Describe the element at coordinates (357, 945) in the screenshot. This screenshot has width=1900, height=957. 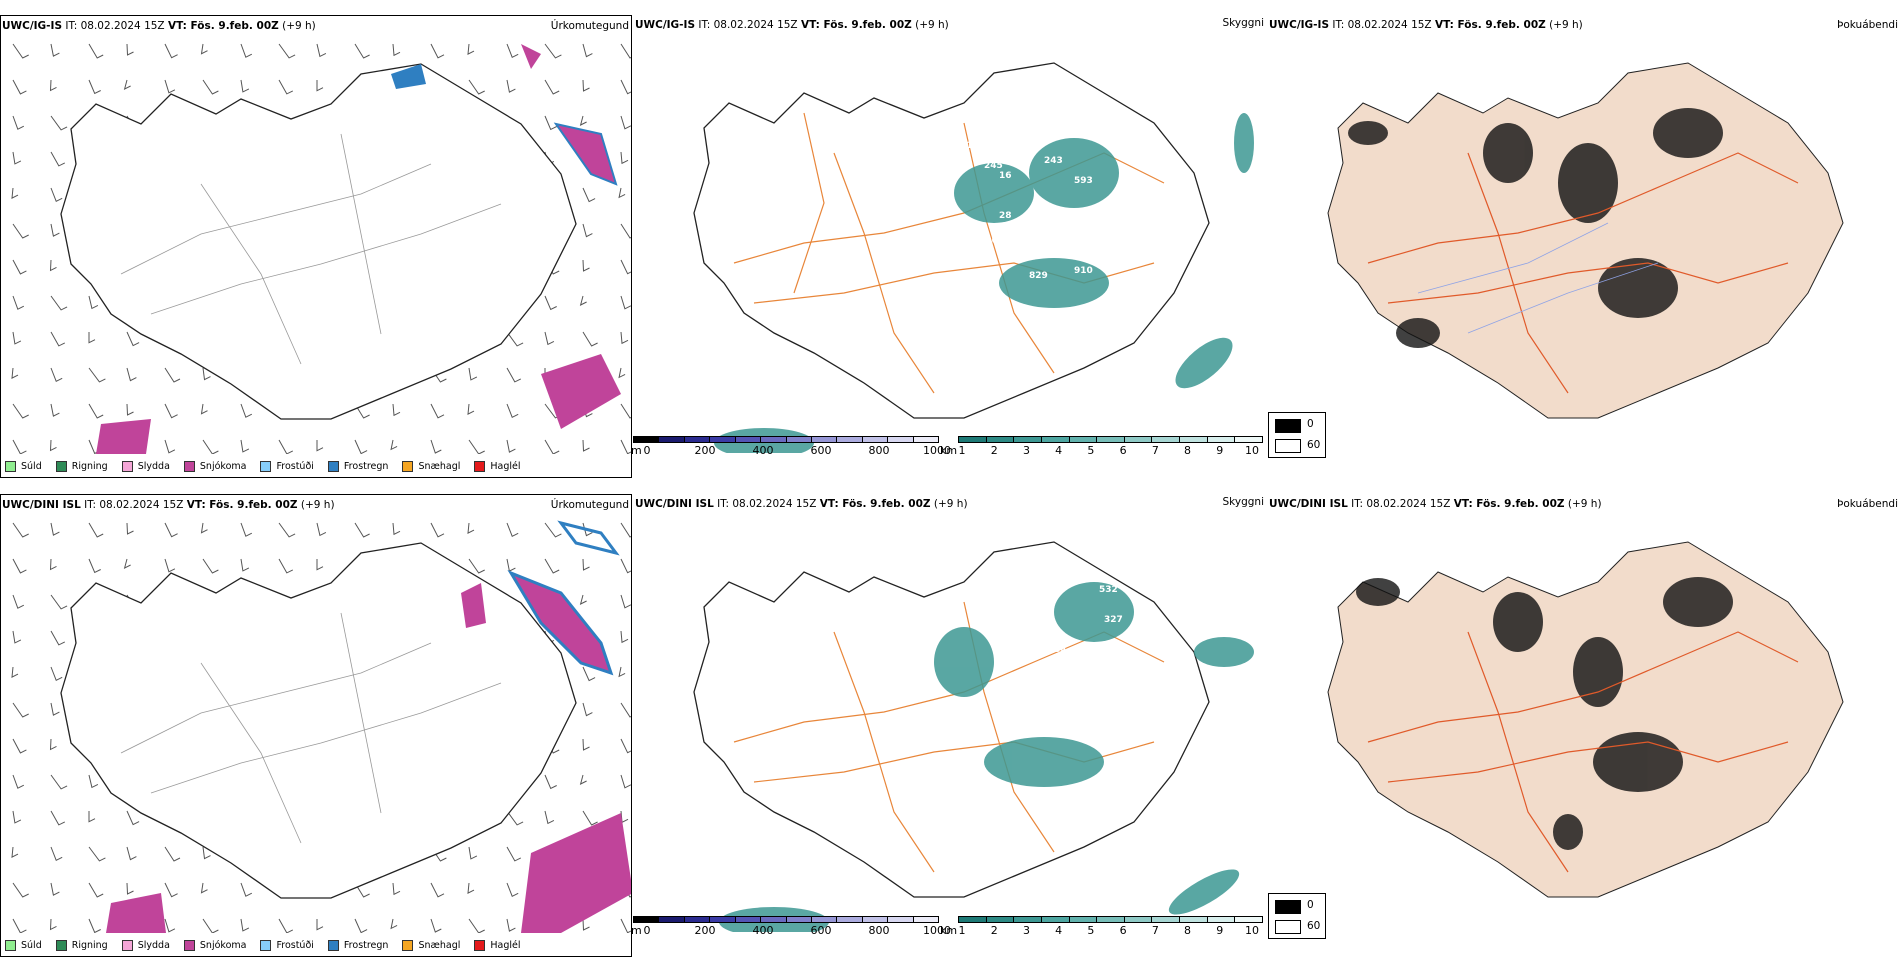
I see `legend-item: Frostregn` at that location.